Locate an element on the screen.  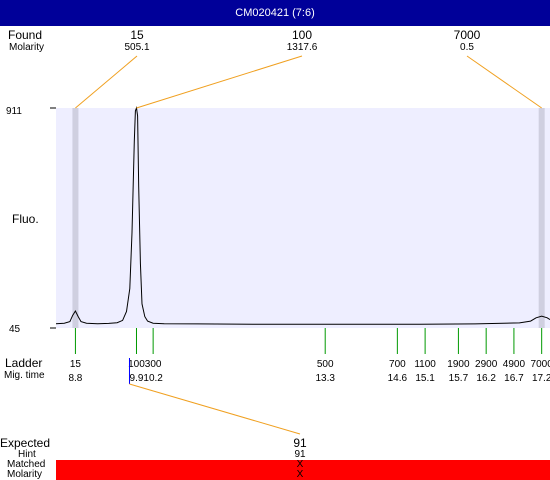
ladder-size-label: 4900 is located at coordinates (514, 364).